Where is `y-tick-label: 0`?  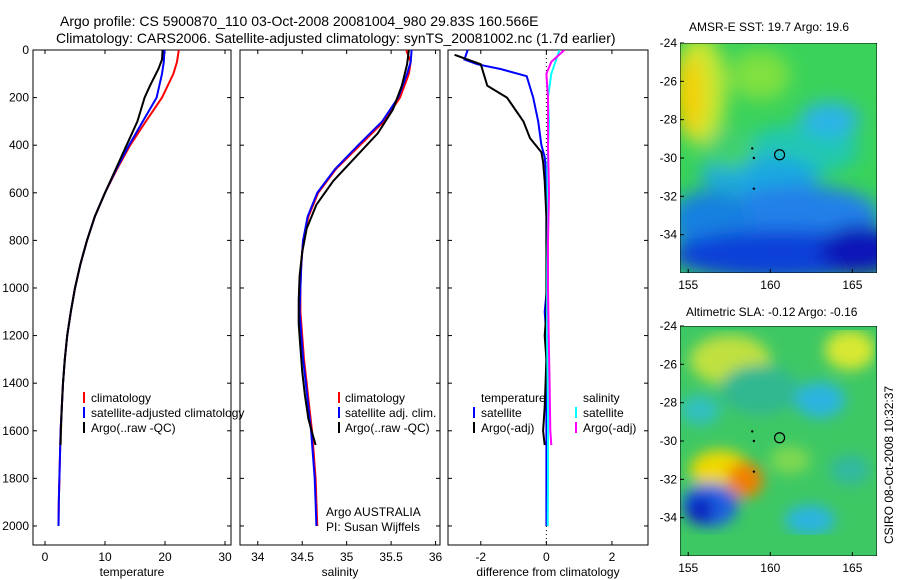
y-tick-label: 0 is located at coordinates (25, 50).